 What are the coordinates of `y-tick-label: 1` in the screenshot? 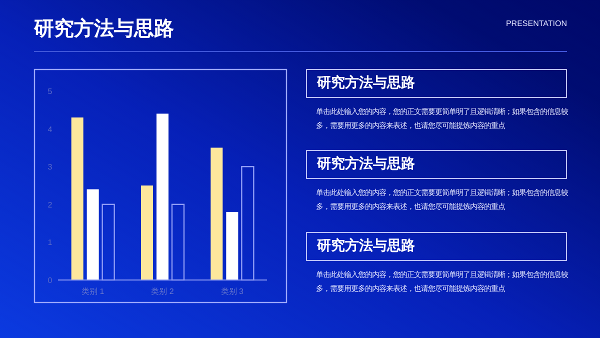 It's located at (50, 243).